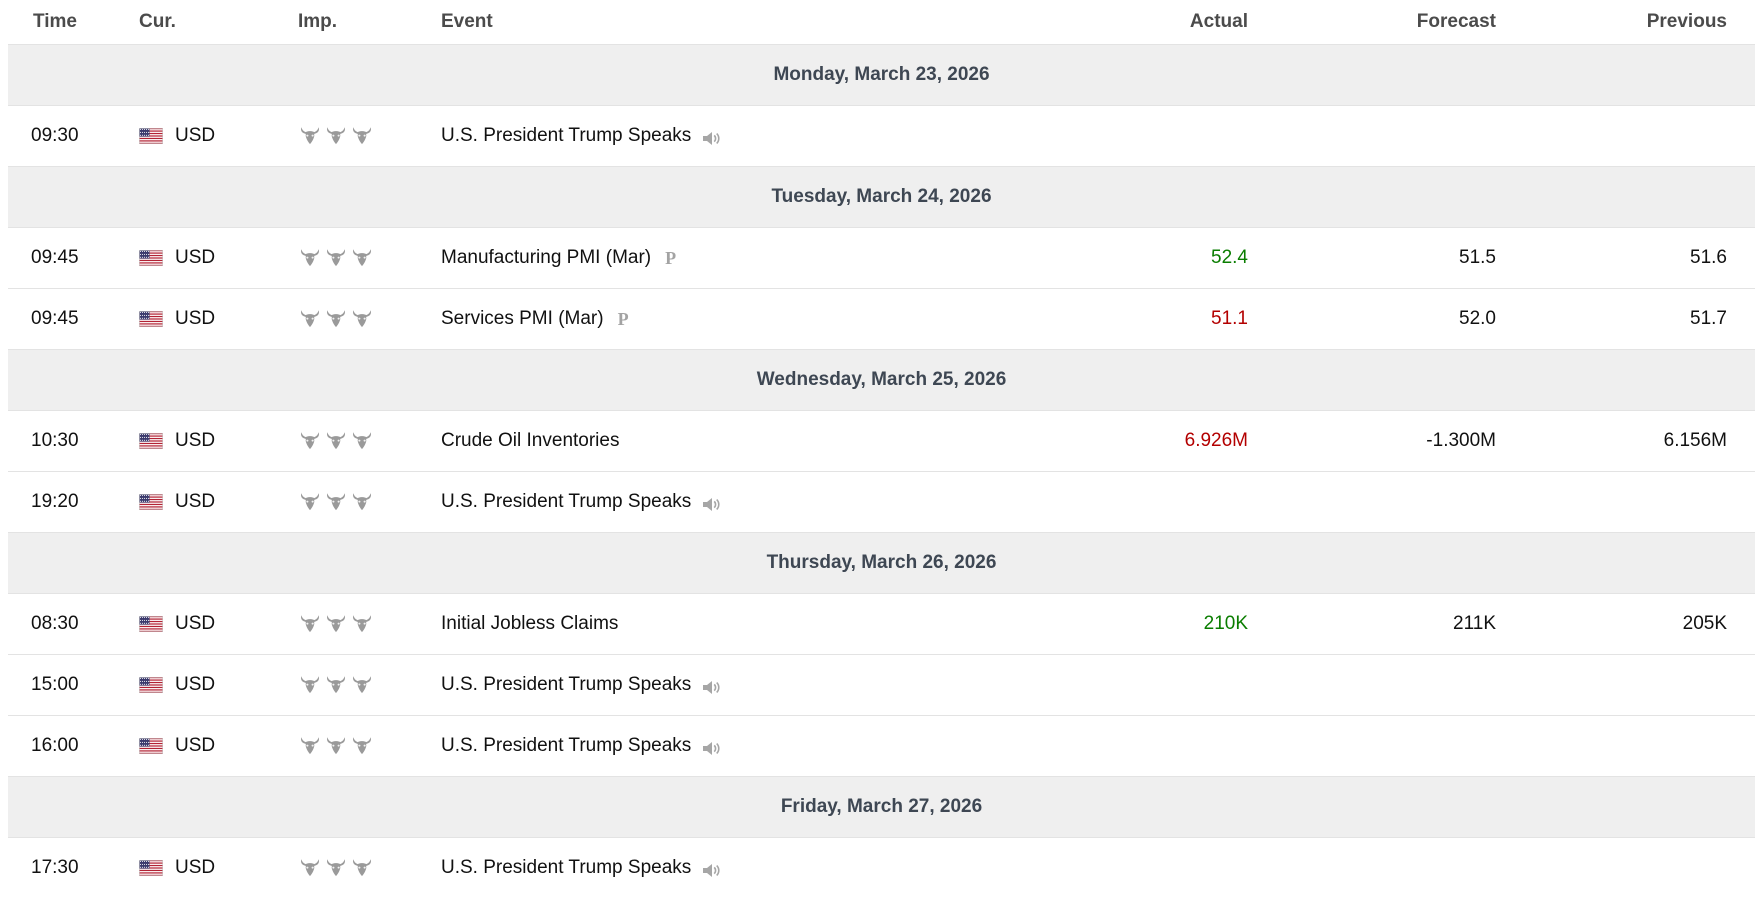 This screenshot has width=1762, height=900. I want to click on event-row: 09:30 USD U.S. President Trump Speaks, so click(881, 136).